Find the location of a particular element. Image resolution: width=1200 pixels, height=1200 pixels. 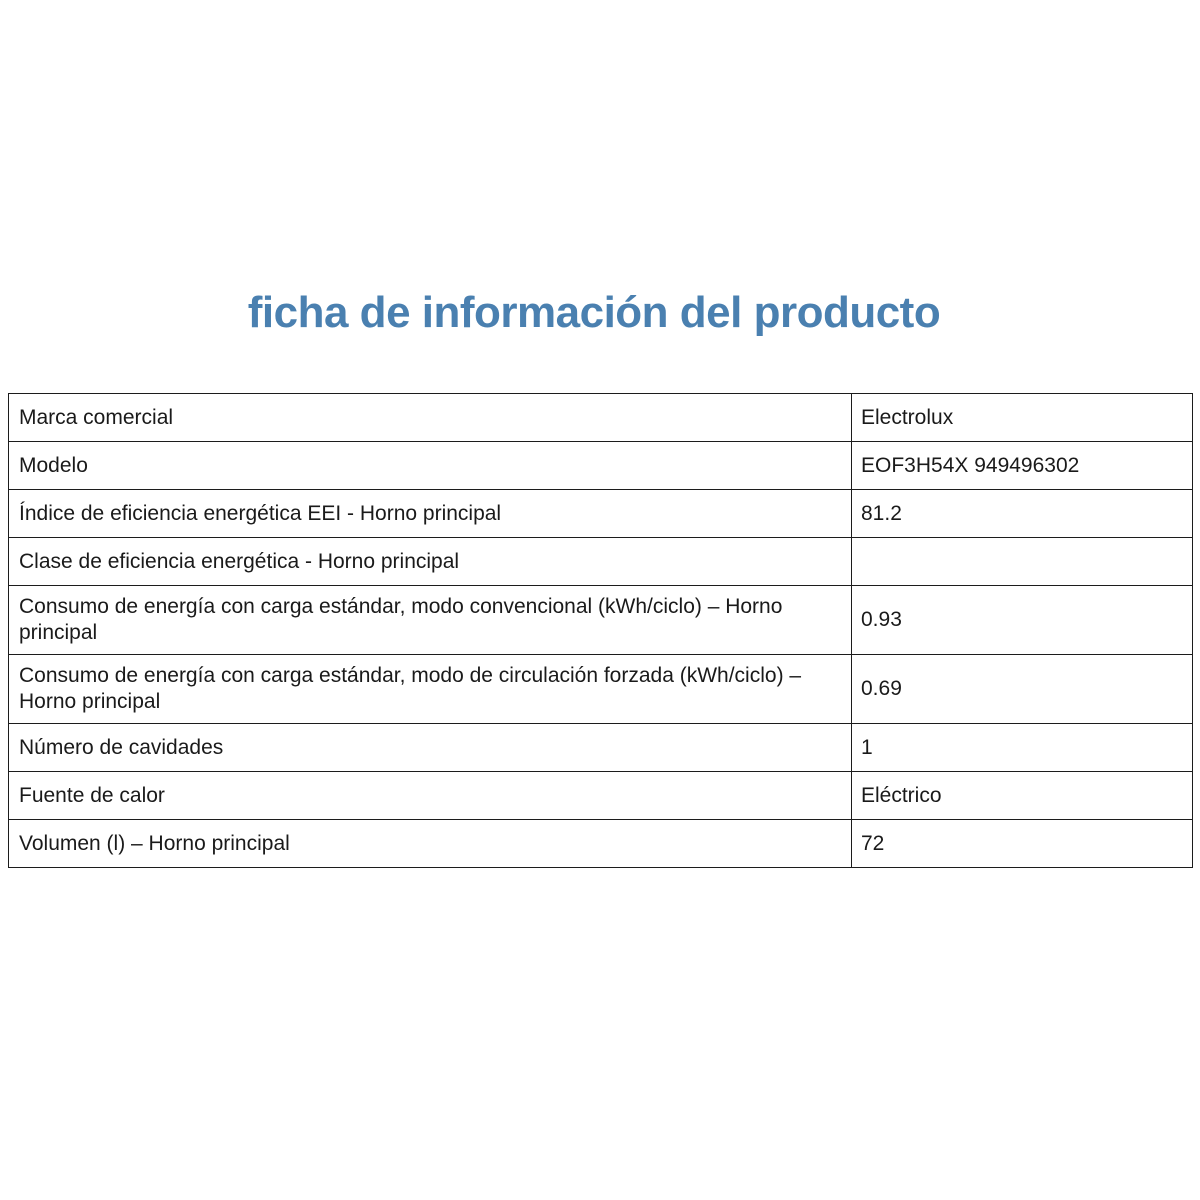

spec-value-cell is located at coordinates (1022, 561).